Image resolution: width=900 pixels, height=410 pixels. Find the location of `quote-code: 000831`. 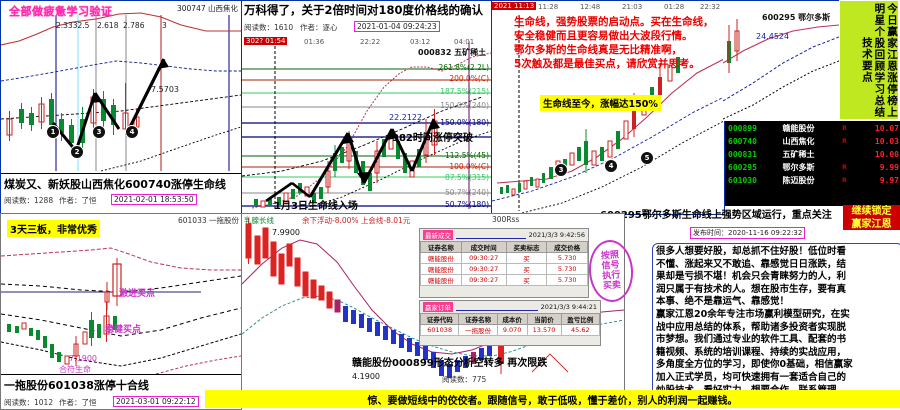

quote-code: 000831 is located at coordinates (742, 154).